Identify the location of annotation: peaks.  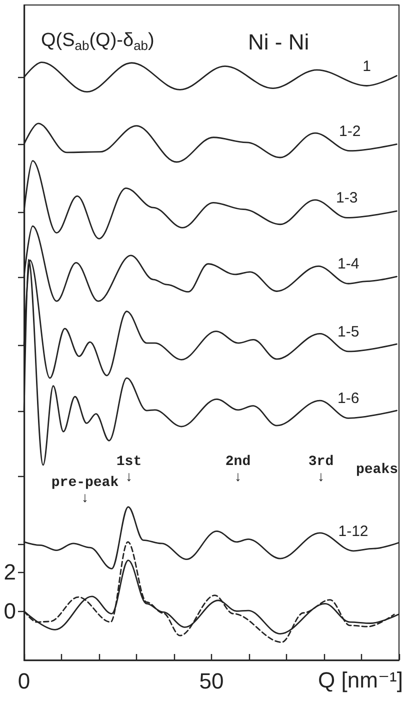
(377, 470).